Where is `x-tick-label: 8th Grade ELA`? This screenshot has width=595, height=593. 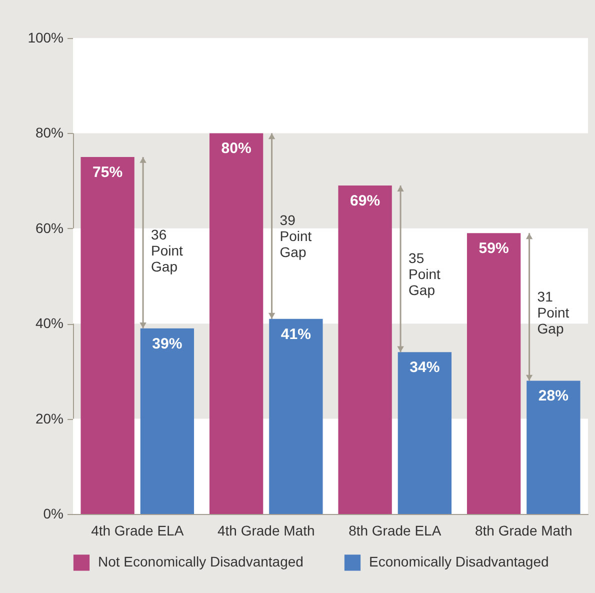 x-tick-label: 8th Grade ELA is located at coordinates (395, 530).